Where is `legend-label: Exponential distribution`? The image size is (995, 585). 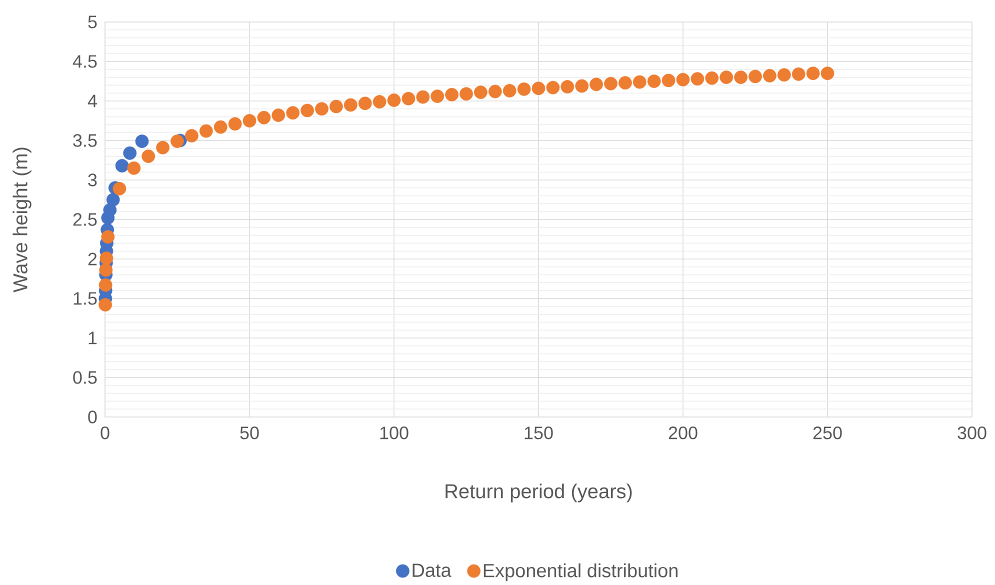
legend-label: Exponential distribution is located at coordinates (581, 572).